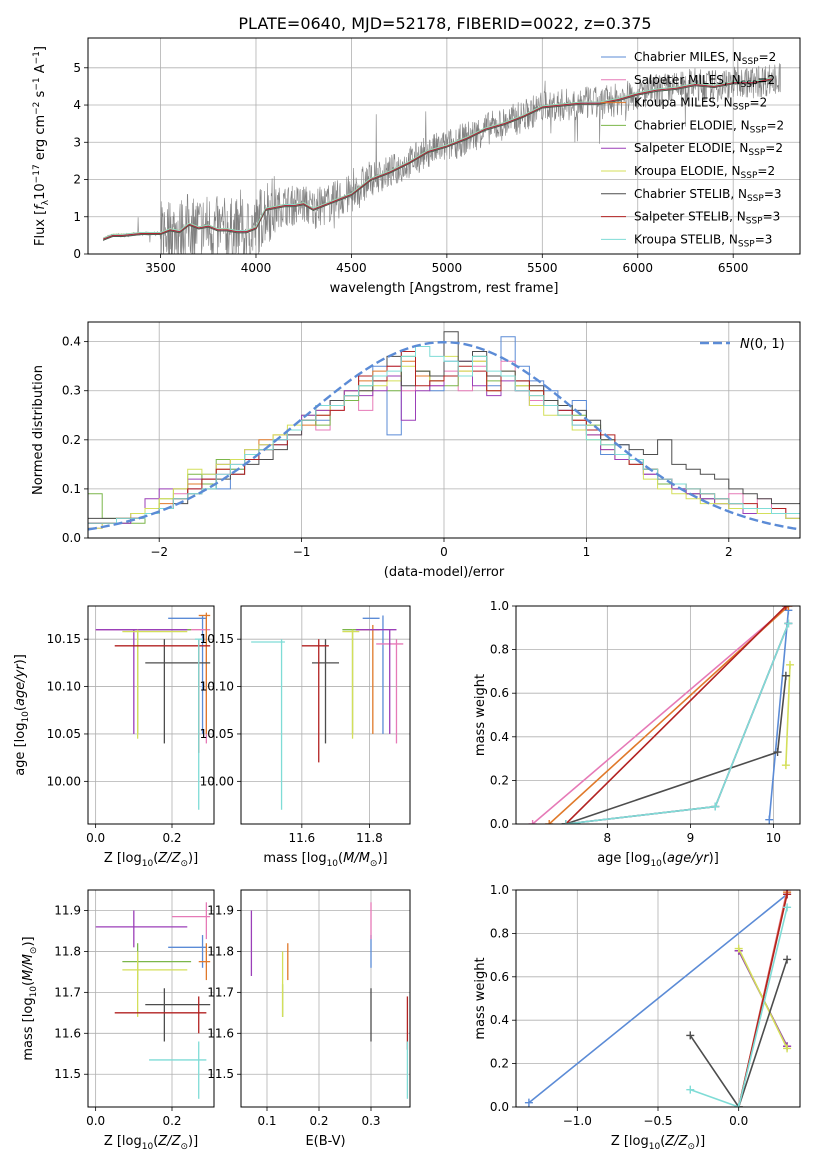  I want to click on chart-mass-vs-EBV: 0.1 0.2 0.3 11.5 11.6 11.7 11.8 11.9 E(B-V), so click(309, 1019).